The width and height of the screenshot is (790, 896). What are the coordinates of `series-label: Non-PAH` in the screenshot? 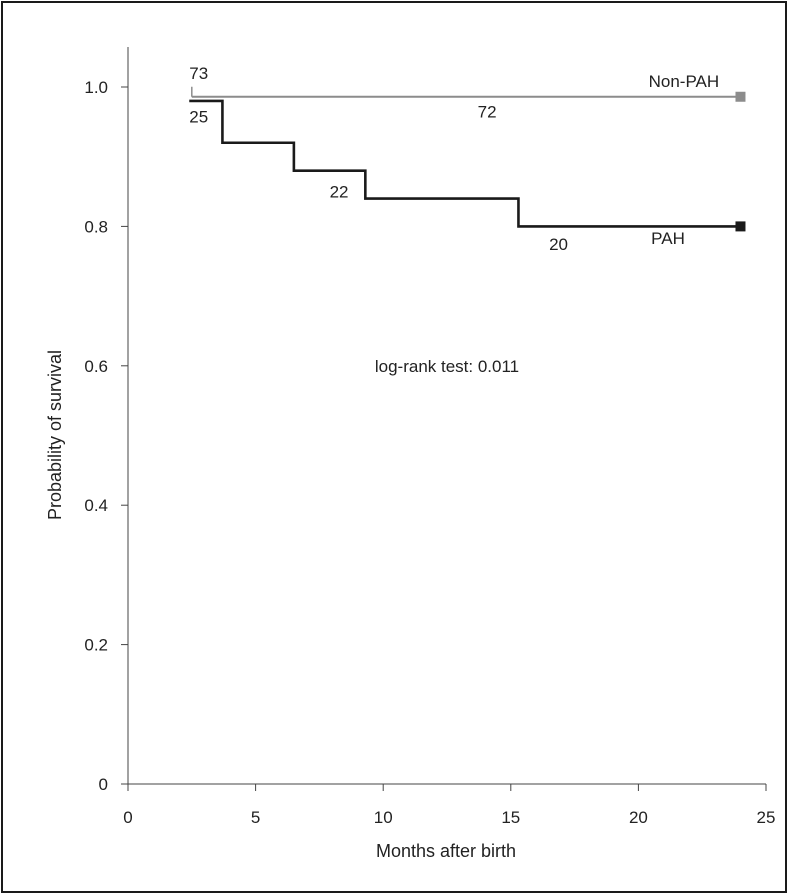 It's located at (684, 81).